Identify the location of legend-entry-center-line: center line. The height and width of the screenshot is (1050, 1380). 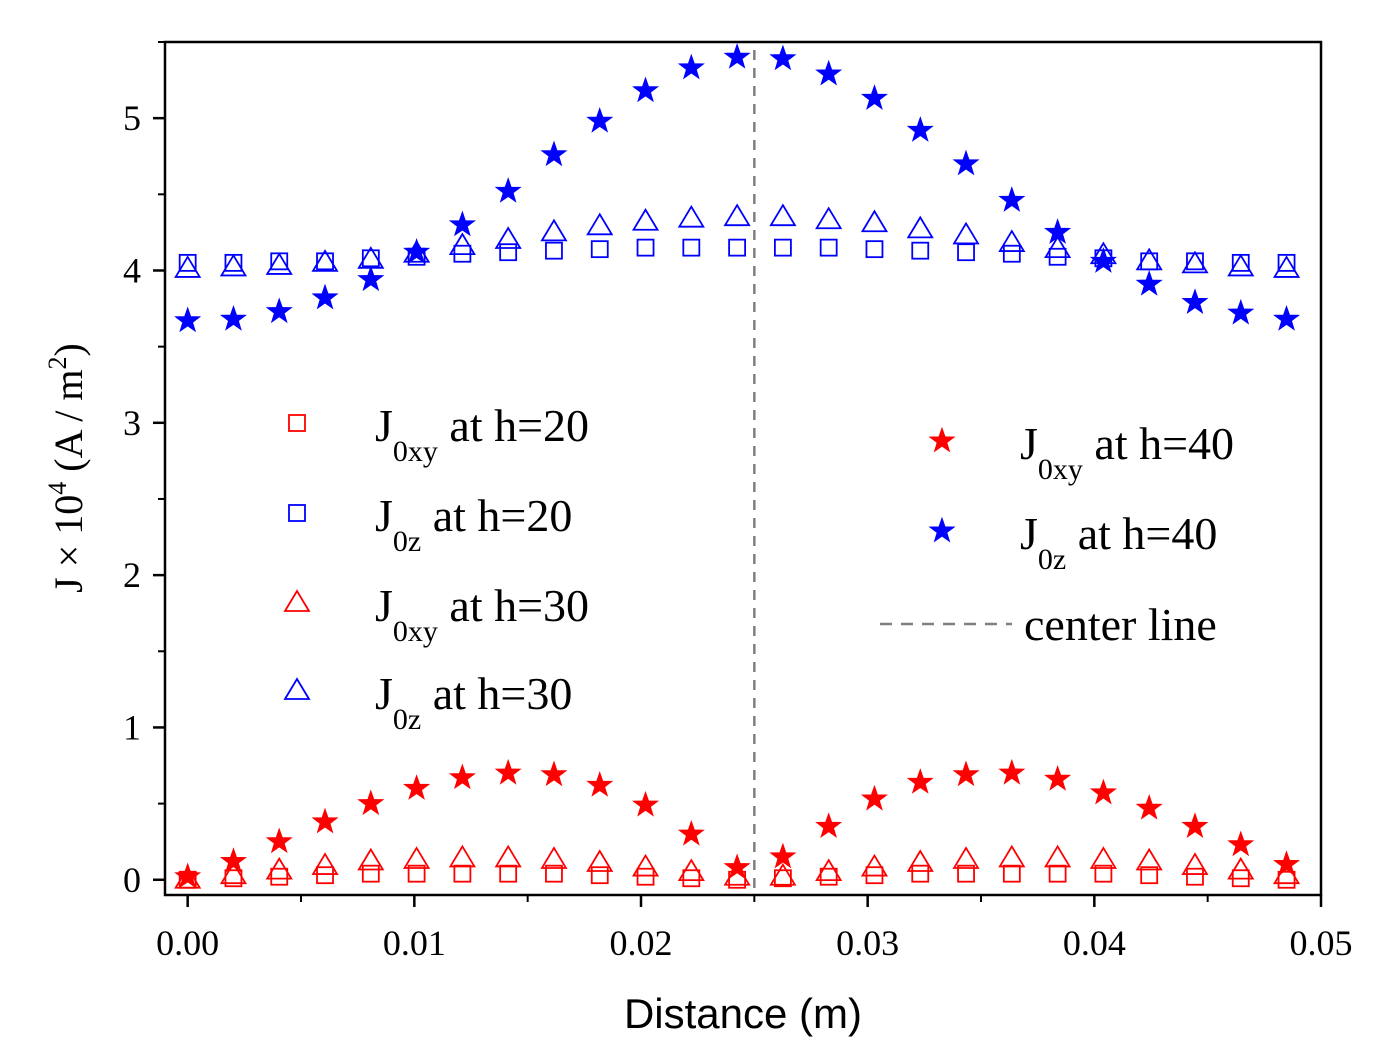
(1048, 624).